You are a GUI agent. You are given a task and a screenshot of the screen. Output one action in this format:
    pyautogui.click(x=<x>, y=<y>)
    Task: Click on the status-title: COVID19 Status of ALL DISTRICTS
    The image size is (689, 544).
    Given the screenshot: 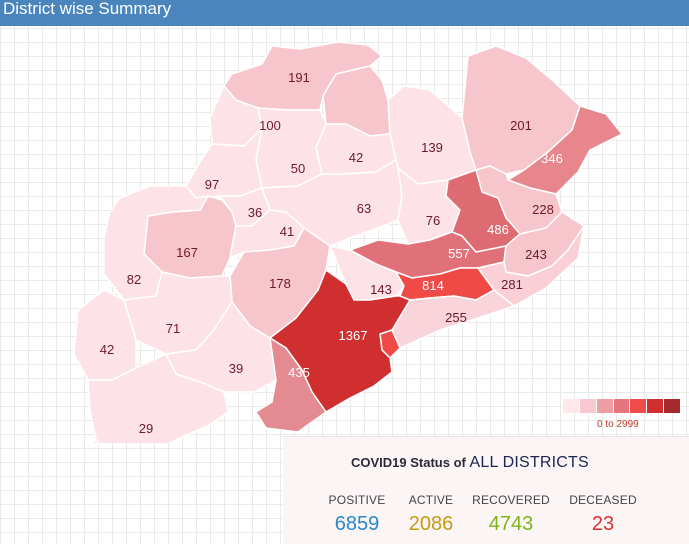 What is the action you would take?
    pyautogui.click(x=470, y=463)
    